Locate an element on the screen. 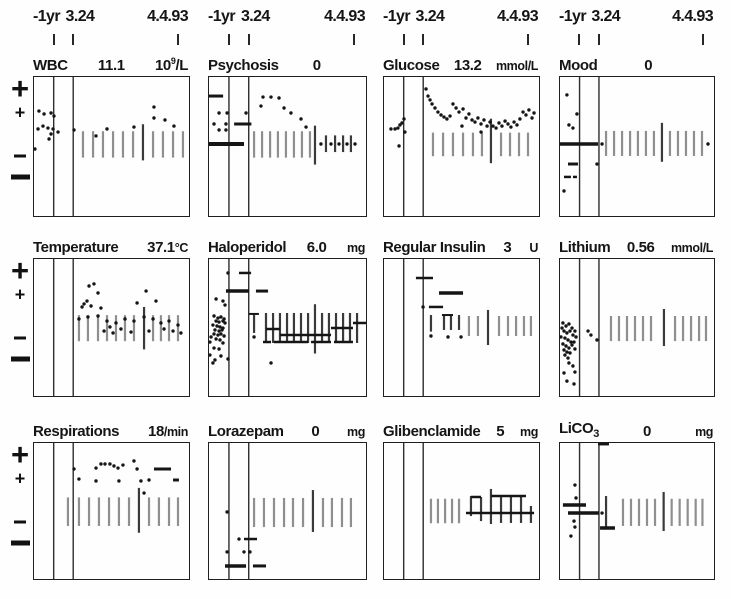 Image resolution: width=731 pixels, height=599 pixels. y-axis-mark-plus-large: + is located at coordinates (20, 88).